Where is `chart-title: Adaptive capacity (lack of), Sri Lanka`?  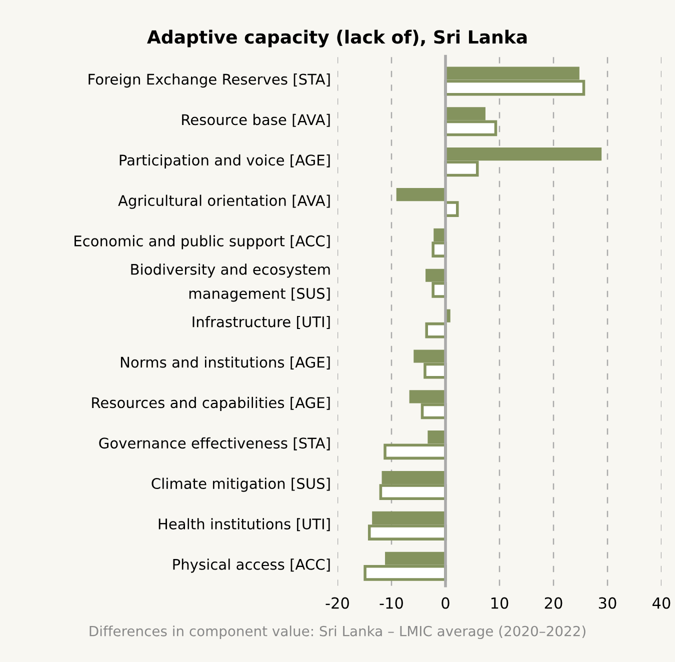 chart-title: Adaptive capacity (lack of), Sri Lanka is located at coordinates (337, 39).